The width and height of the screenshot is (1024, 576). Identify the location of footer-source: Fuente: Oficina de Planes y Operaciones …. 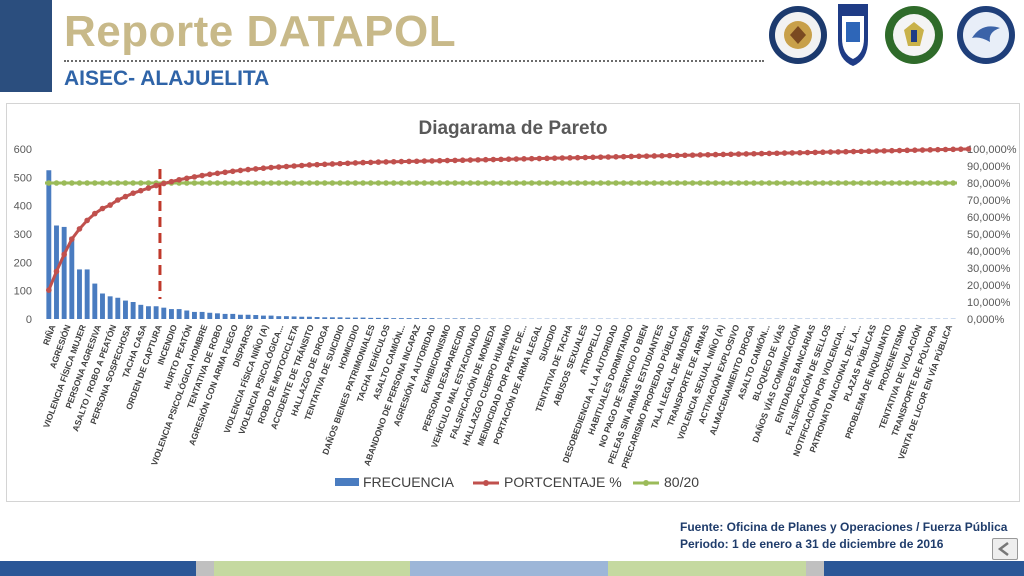
(843, 536).